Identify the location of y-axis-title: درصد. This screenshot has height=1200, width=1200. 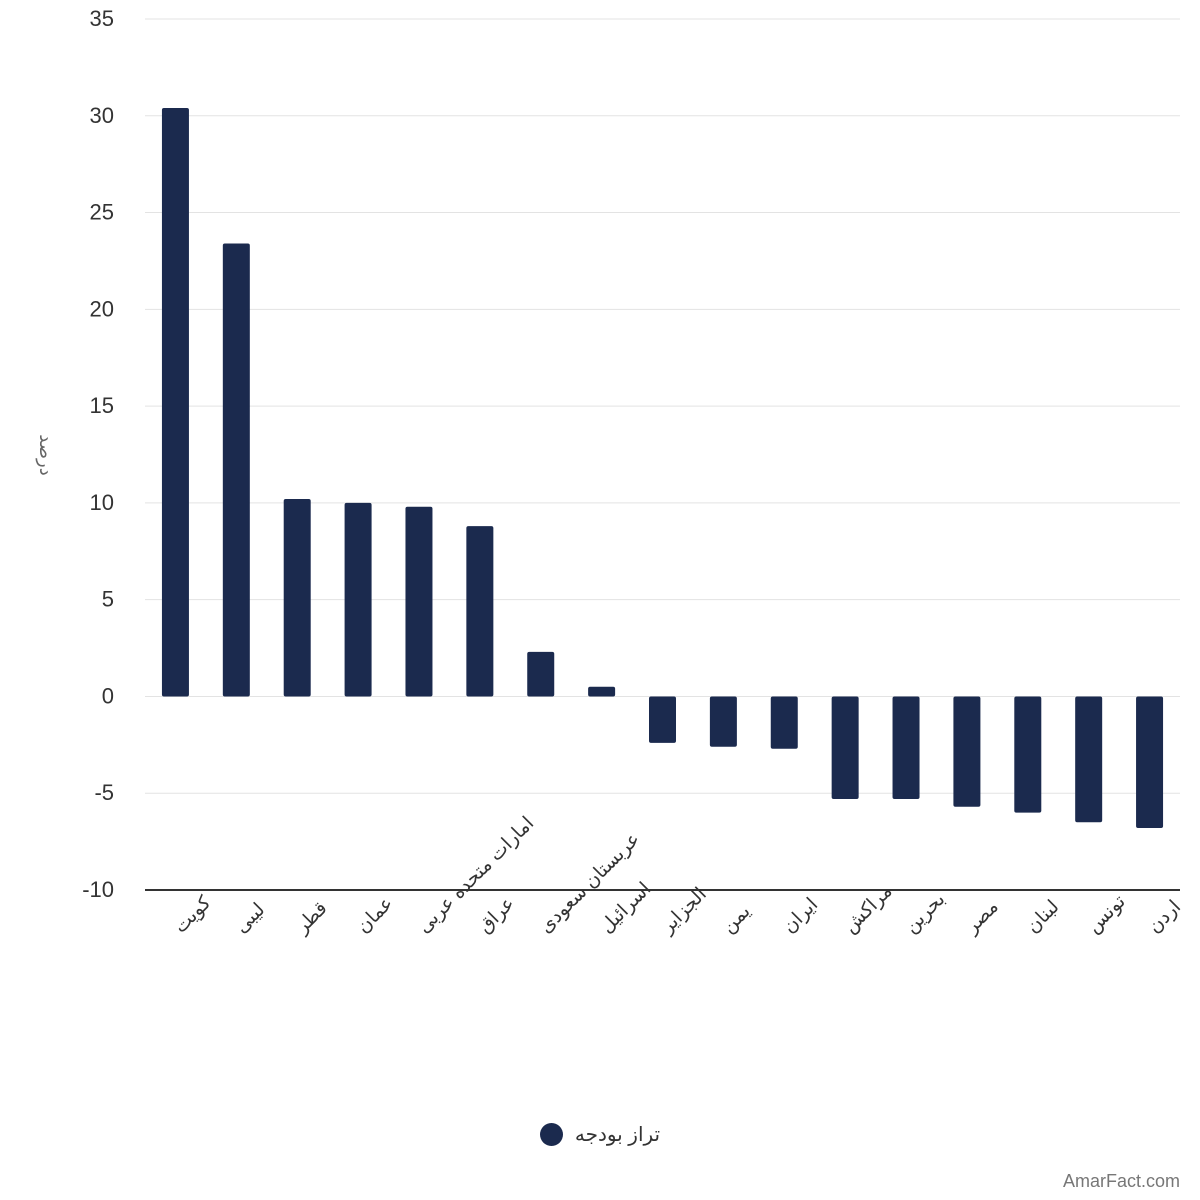
(46, 454).